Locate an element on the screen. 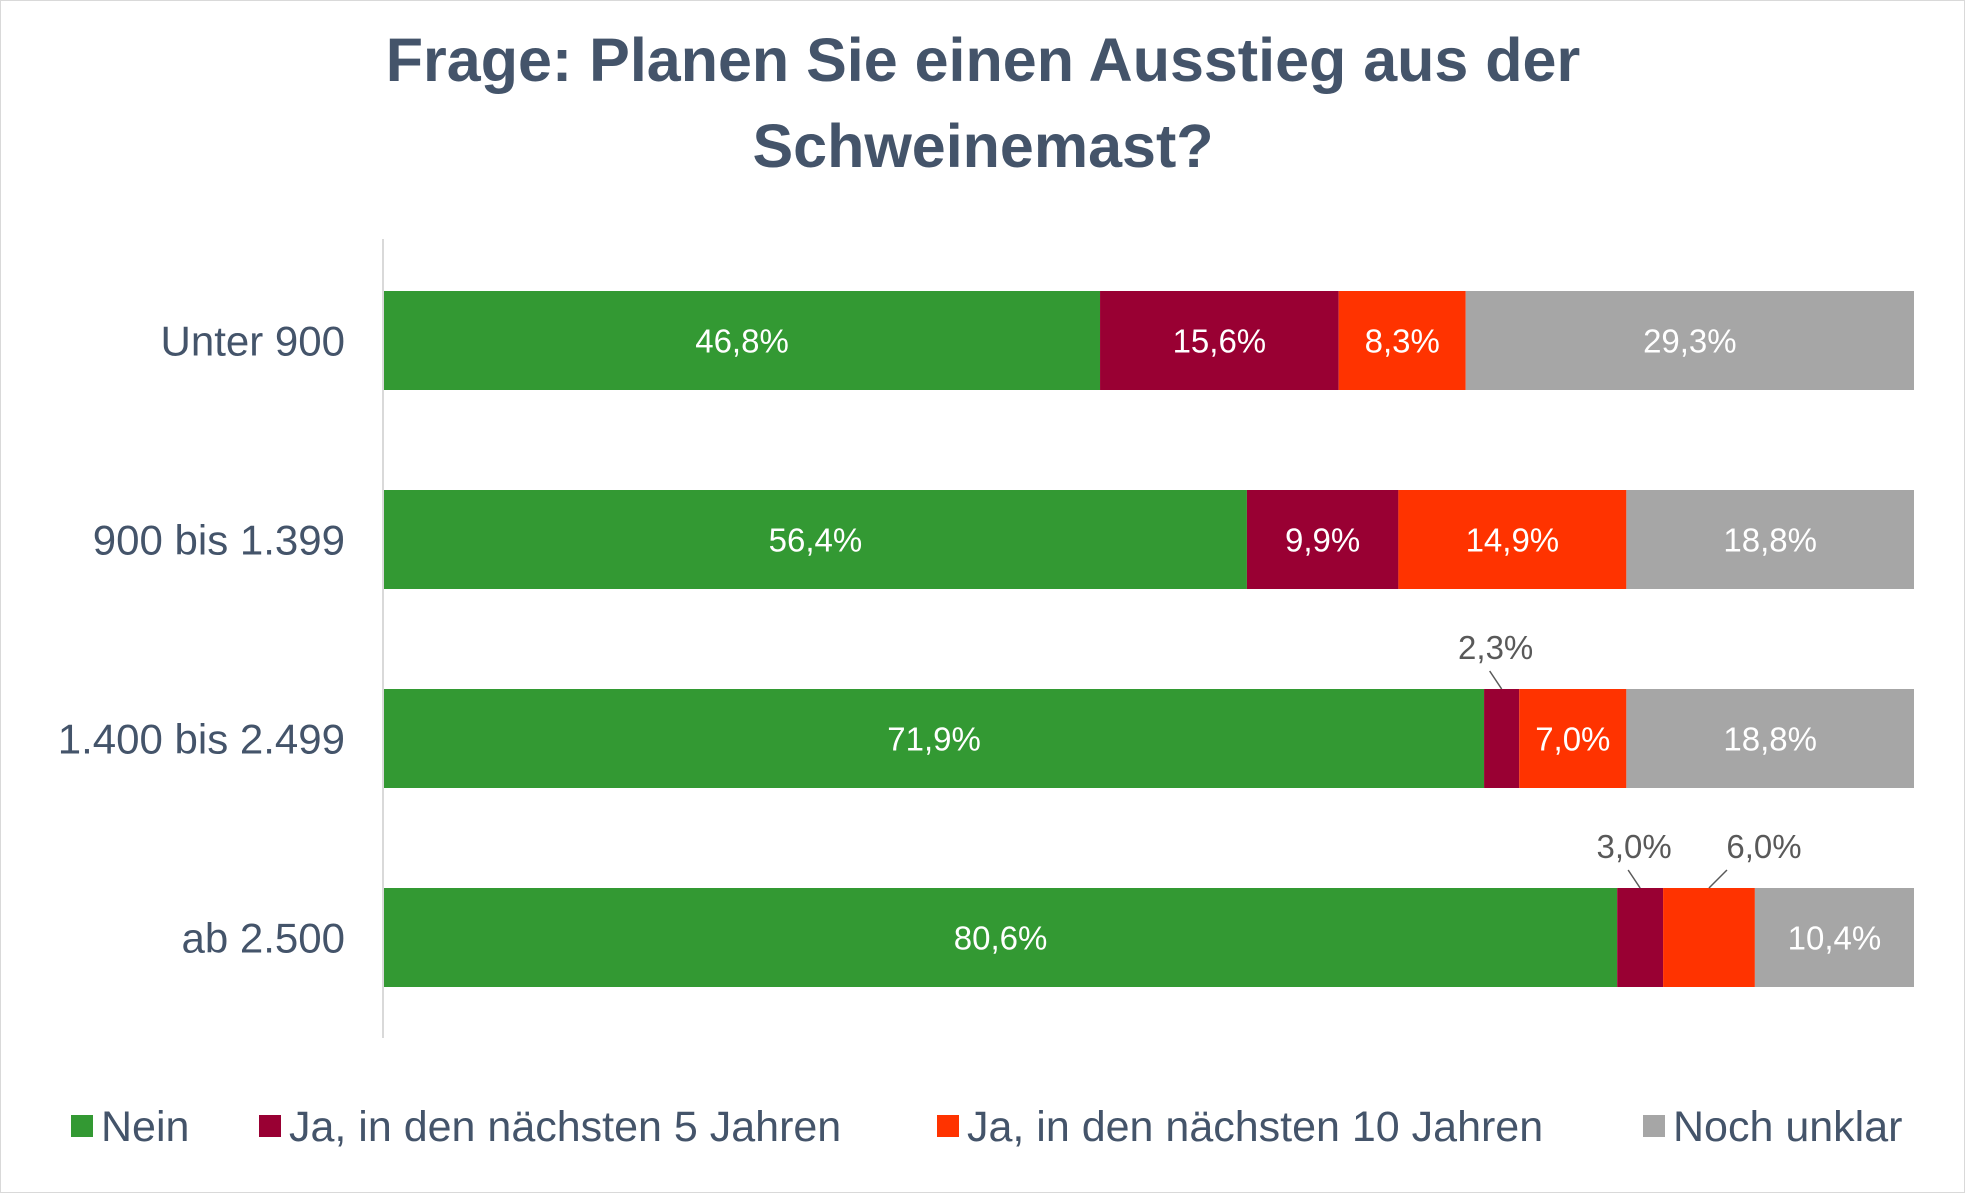  data-label: 14,9% is located at coordinates (1513, 540).